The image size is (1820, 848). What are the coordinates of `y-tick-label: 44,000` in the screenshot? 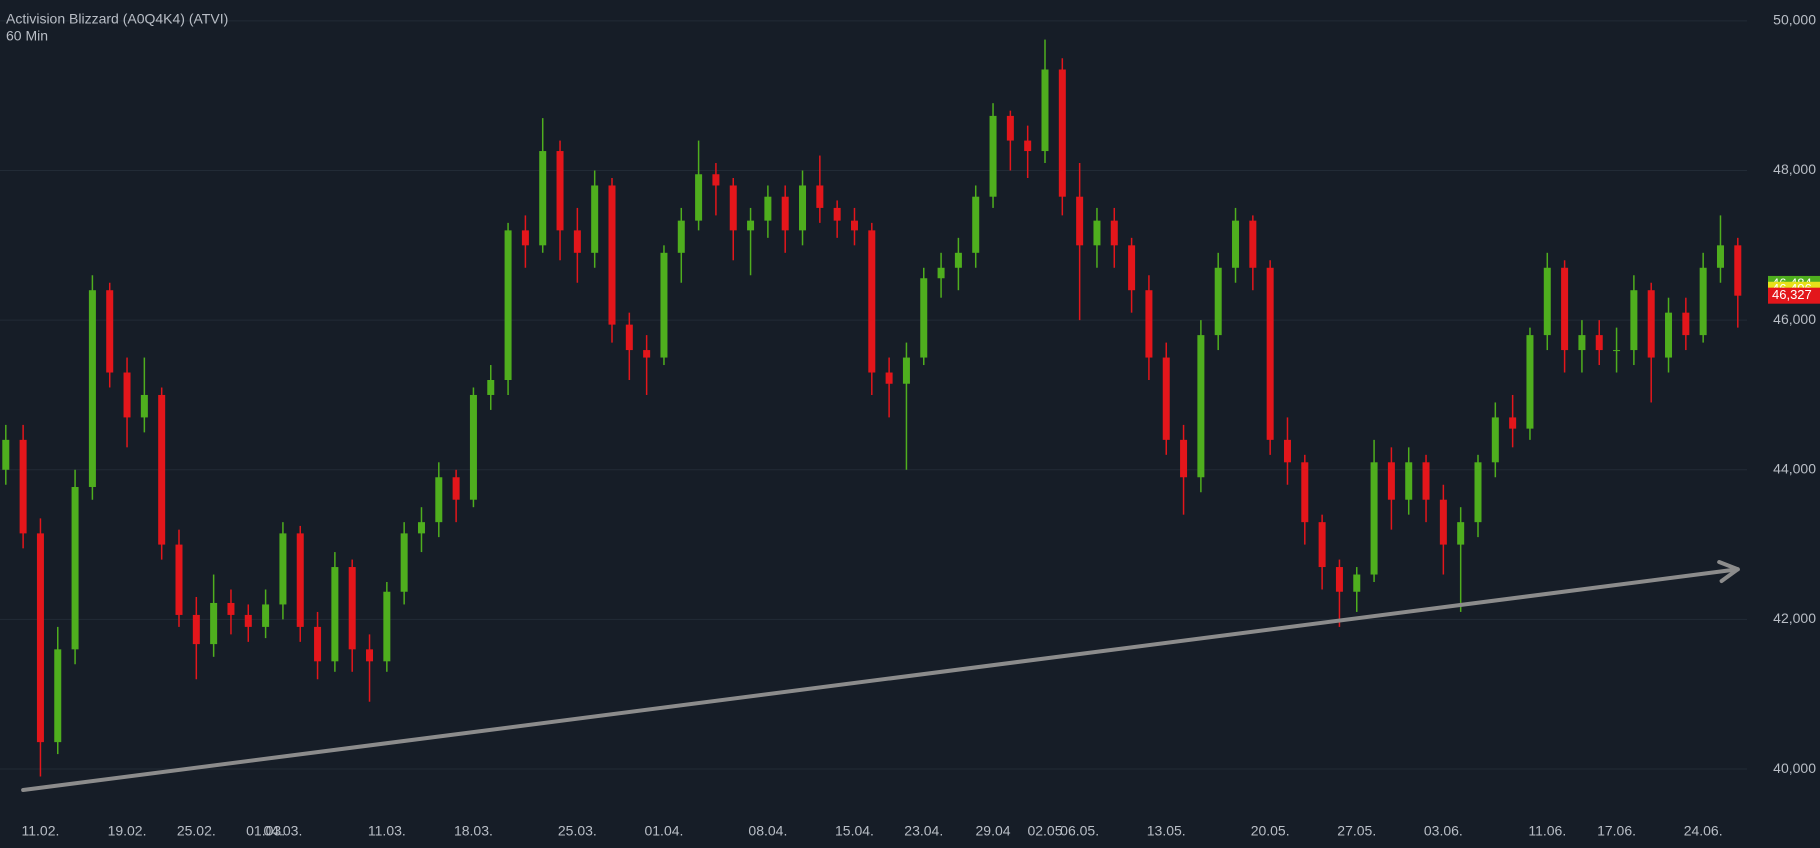 It's located at (1794, 468).